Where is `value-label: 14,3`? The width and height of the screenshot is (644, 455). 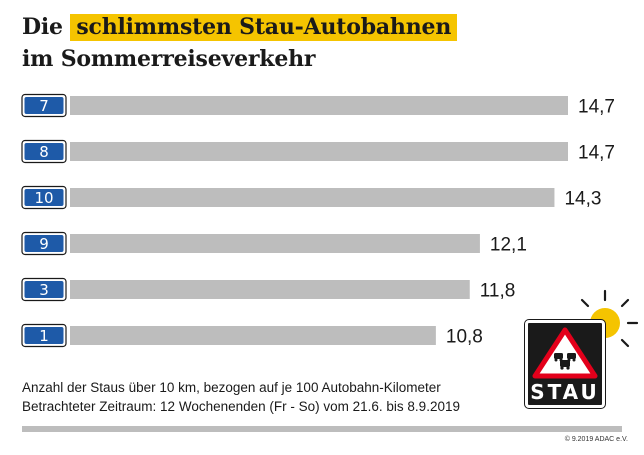 value-label: 14,3 is located at coordinates (582, 199).